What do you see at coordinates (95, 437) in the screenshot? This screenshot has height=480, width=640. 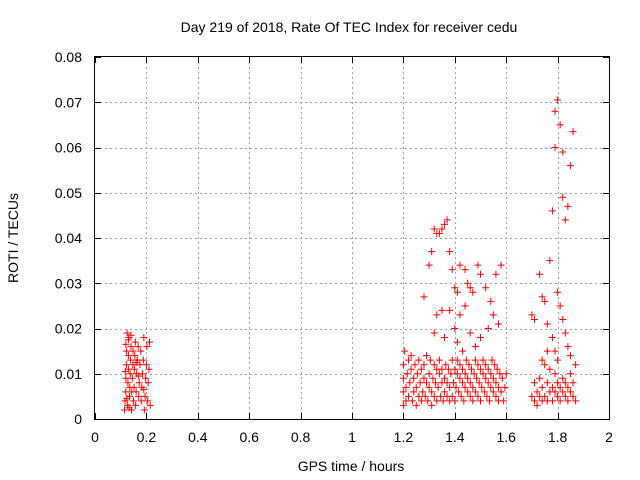 I see `x-tick-label: 0` at bounding box center [95, 437].